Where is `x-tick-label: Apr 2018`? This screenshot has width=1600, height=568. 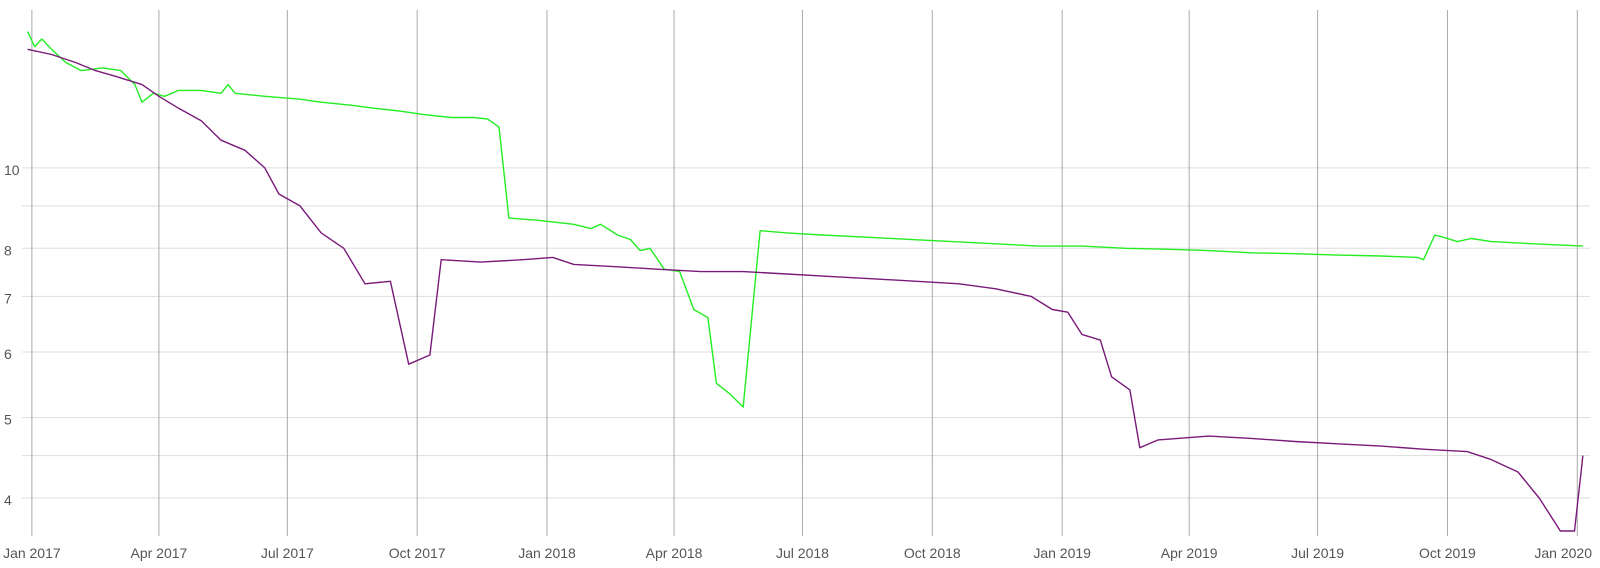
x-tick-label: Apr 2018 is located at coordinates (674, 553).